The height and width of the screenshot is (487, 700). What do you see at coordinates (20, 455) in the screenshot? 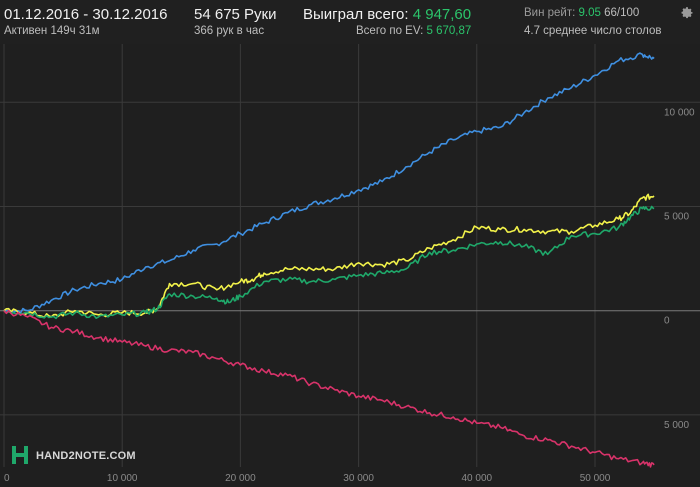
I see `hand2note-logo-icon` at bounding box center [20, 455].